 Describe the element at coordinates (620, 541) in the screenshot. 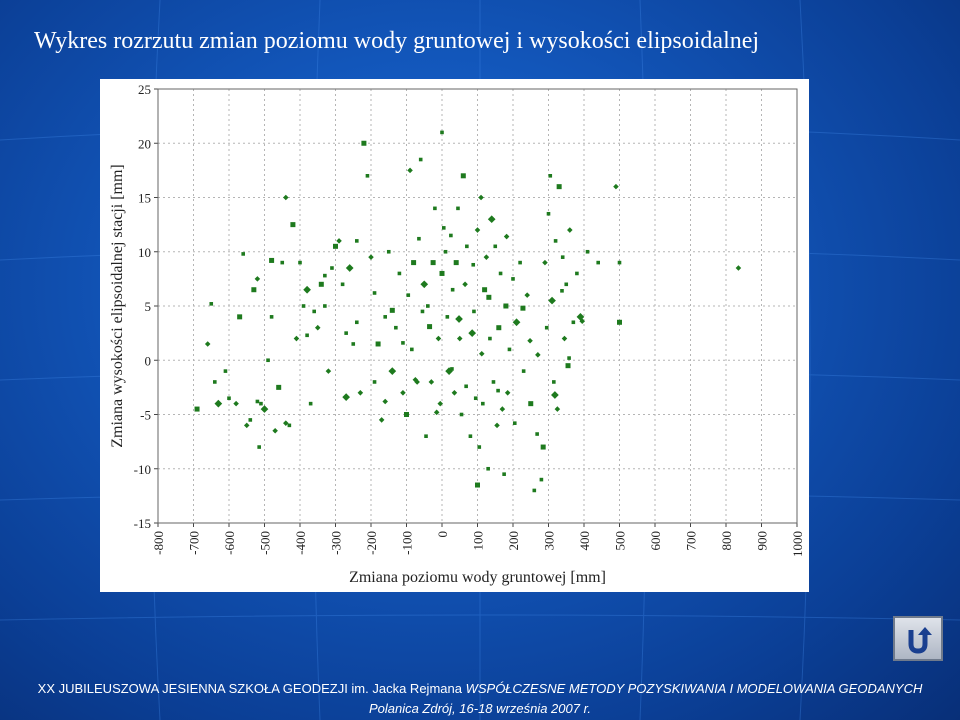

I see `x-tick-label: 500` at that location.